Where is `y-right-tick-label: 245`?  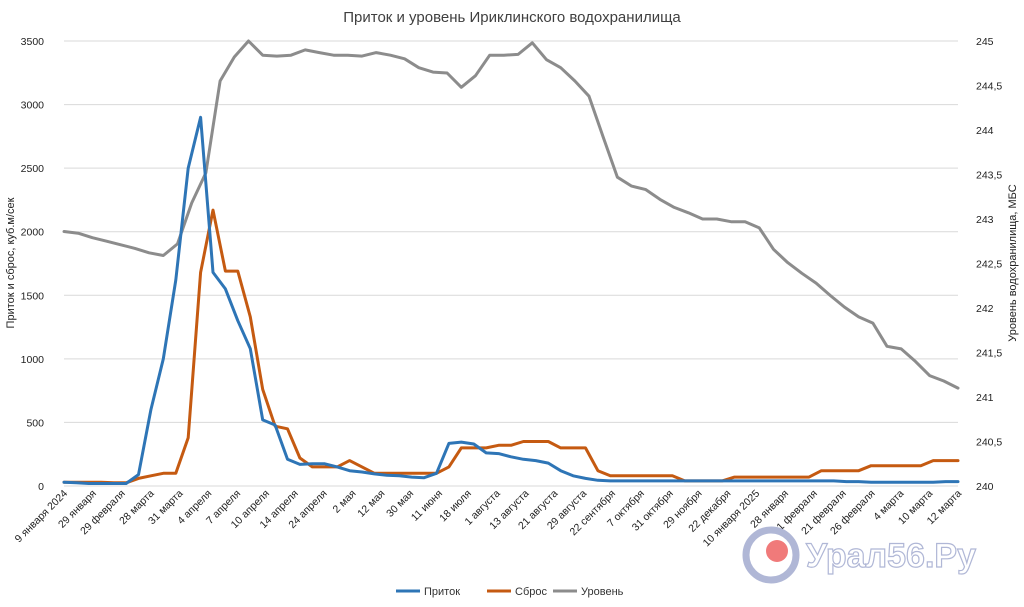
y-right-tick-label: 245 is located at coordinates (985, 42).